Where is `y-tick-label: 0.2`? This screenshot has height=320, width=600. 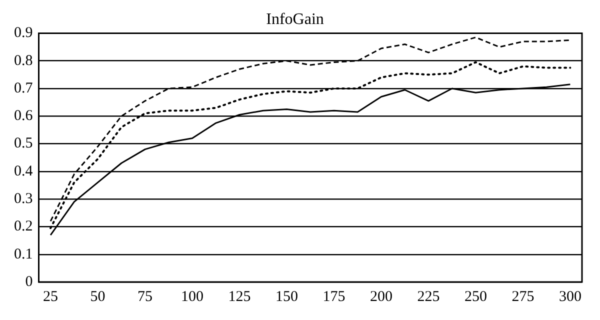 y-tick-label: 0.2 is located at coordinates (23, 226).